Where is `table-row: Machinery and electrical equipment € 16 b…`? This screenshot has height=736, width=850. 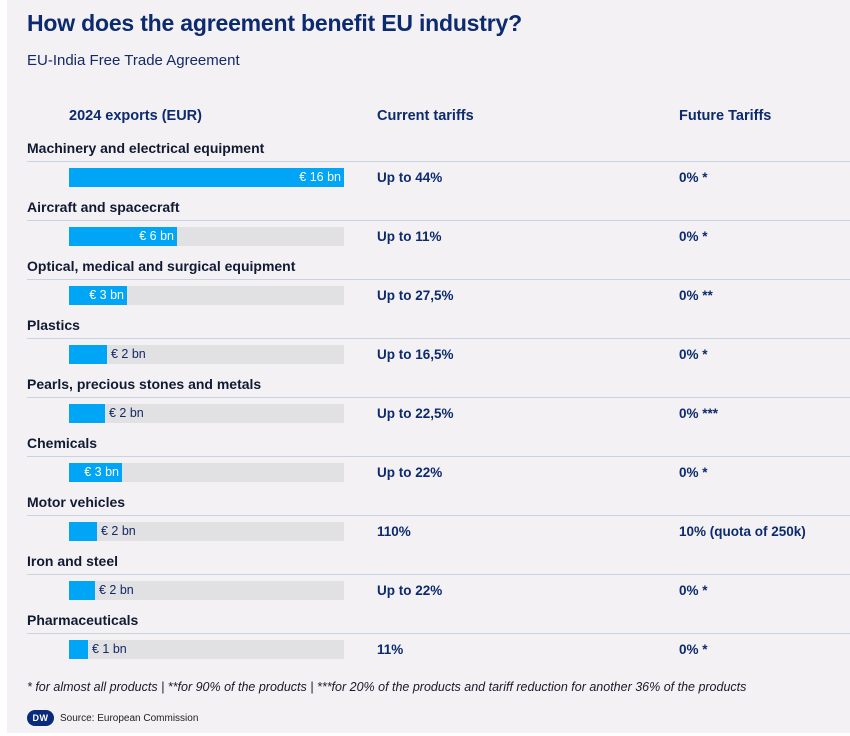
table-row: Machinery and electrical equipment € 16 b… is located at coordinates (428, 169).